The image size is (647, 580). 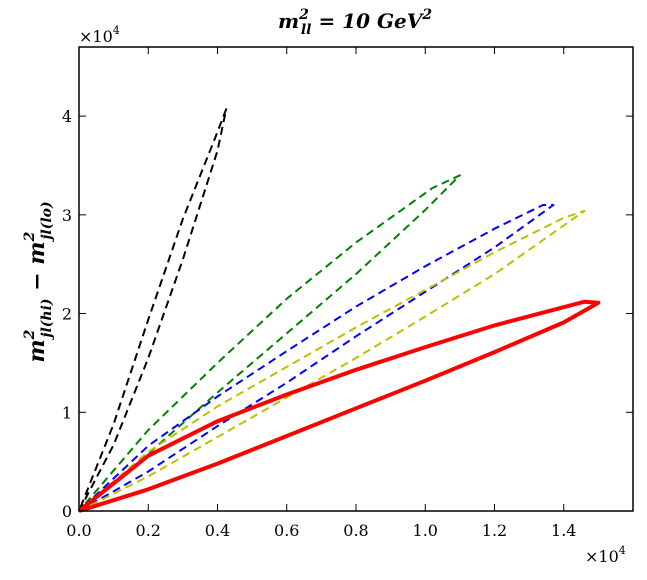 What do you see at coordinates (148, 530) in the screenshot?
I see `x-tick-label: 0.2` at bounding box center [148, 530].